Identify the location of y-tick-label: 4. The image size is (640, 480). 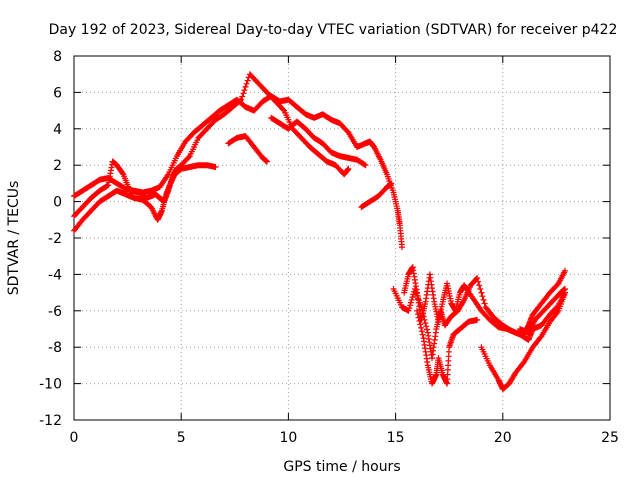
(57, 130).